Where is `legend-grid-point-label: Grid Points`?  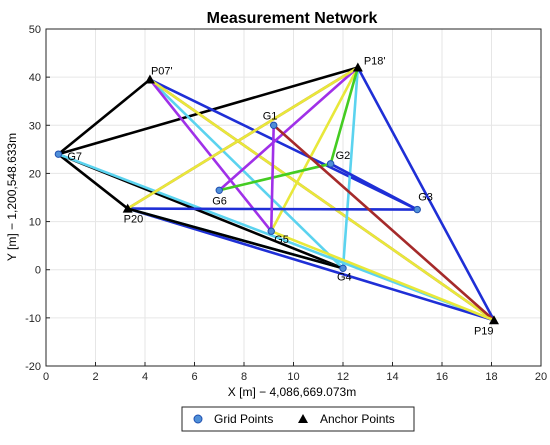
legend-grid-point-label: Grid Points is located at coordinates (243, 419).